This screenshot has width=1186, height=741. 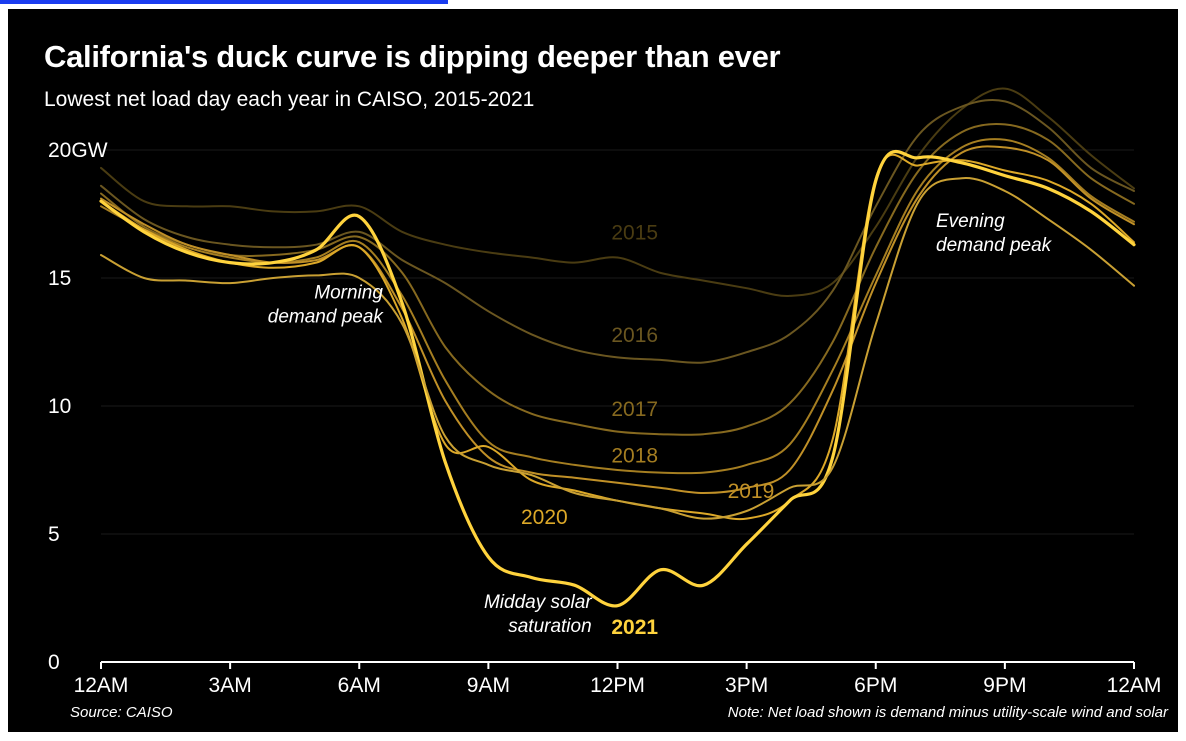 What do you see at coordinates (875, 685) in the screenshot?
I see `x-tick-label: 6PM` at bounding box center [875, 685].